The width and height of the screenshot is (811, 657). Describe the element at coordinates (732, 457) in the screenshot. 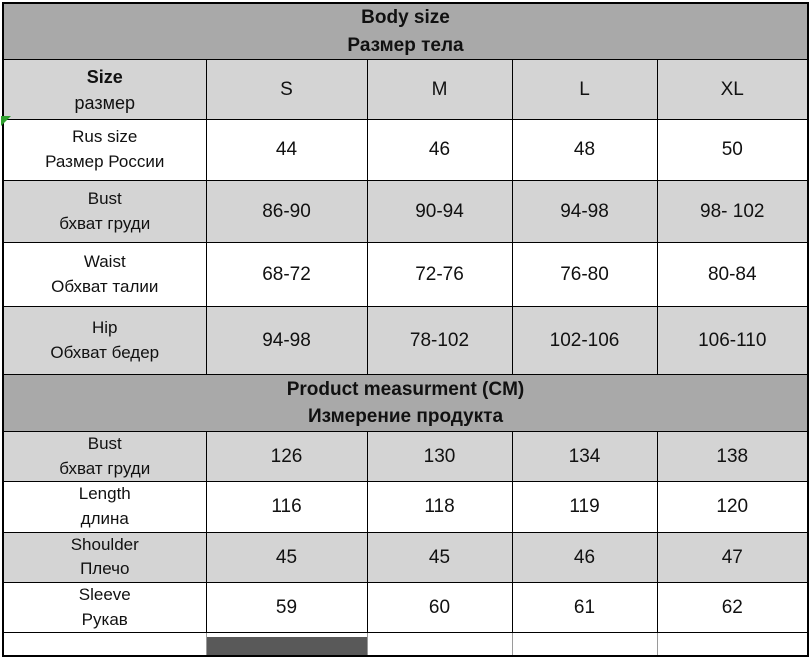

I see `value-cell: 138` at that location.